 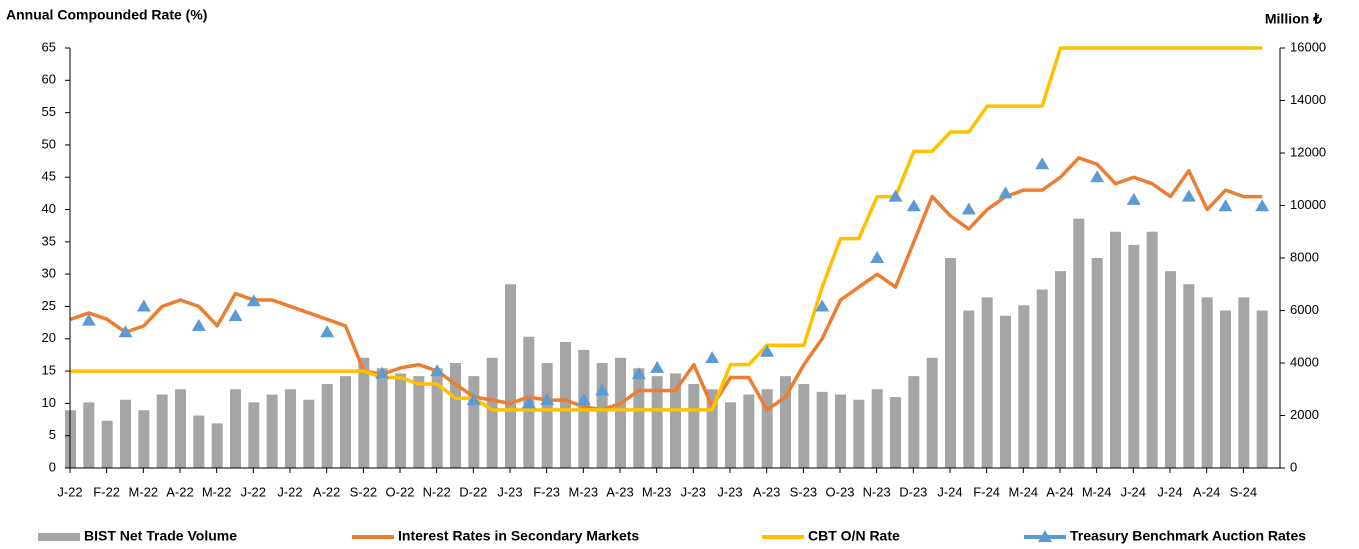 What do you see at coordinates (546, 491) in the screenshot?
I see `x-tick-label: F-23` at bounding box center [546, 491].